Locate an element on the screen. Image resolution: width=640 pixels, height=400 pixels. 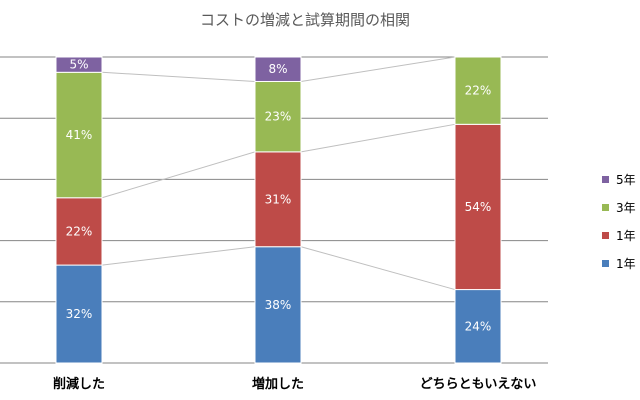
legend: 5年 3年 1年 1年 is located at coordinates (619, 222).